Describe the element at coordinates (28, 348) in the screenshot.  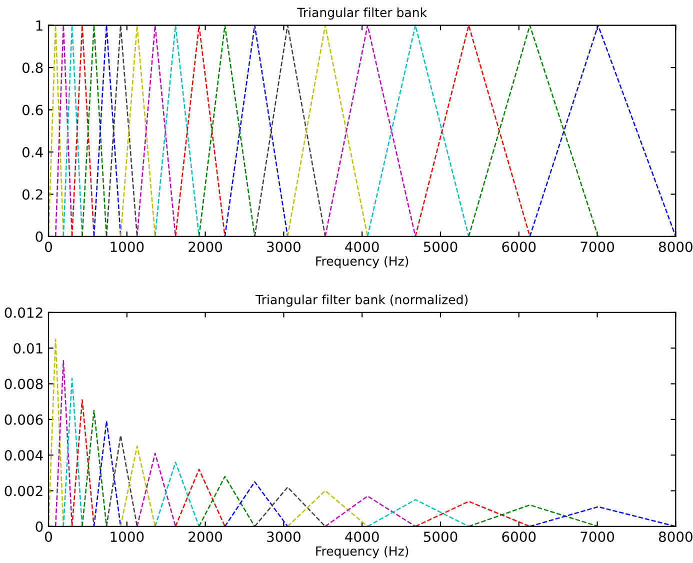
I see `y-tick-label: 0.01` at that location.